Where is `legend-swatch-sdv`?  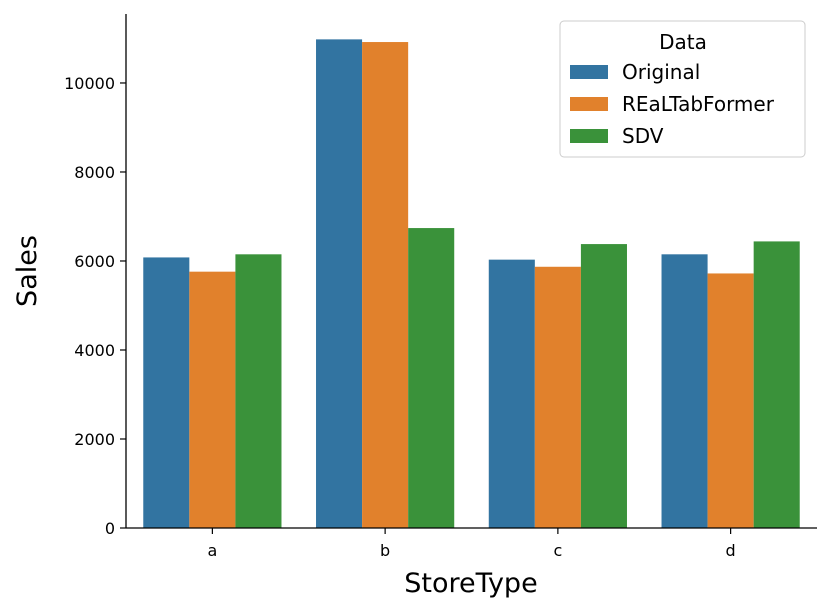 legend-swatch-sdv is located at coordinates (589, 136).